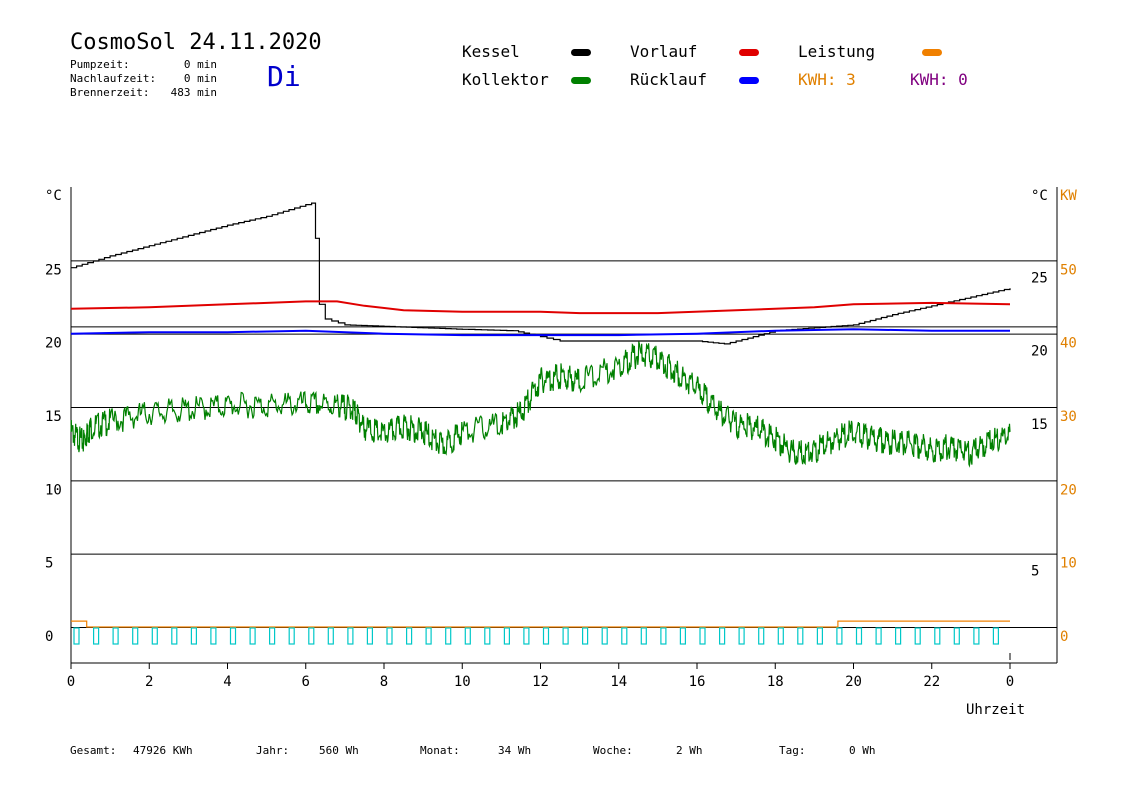 Image resolution: width=1148 pixels, height=812 pixels. I want to click on weekday-label: Di, so click(284, 76).